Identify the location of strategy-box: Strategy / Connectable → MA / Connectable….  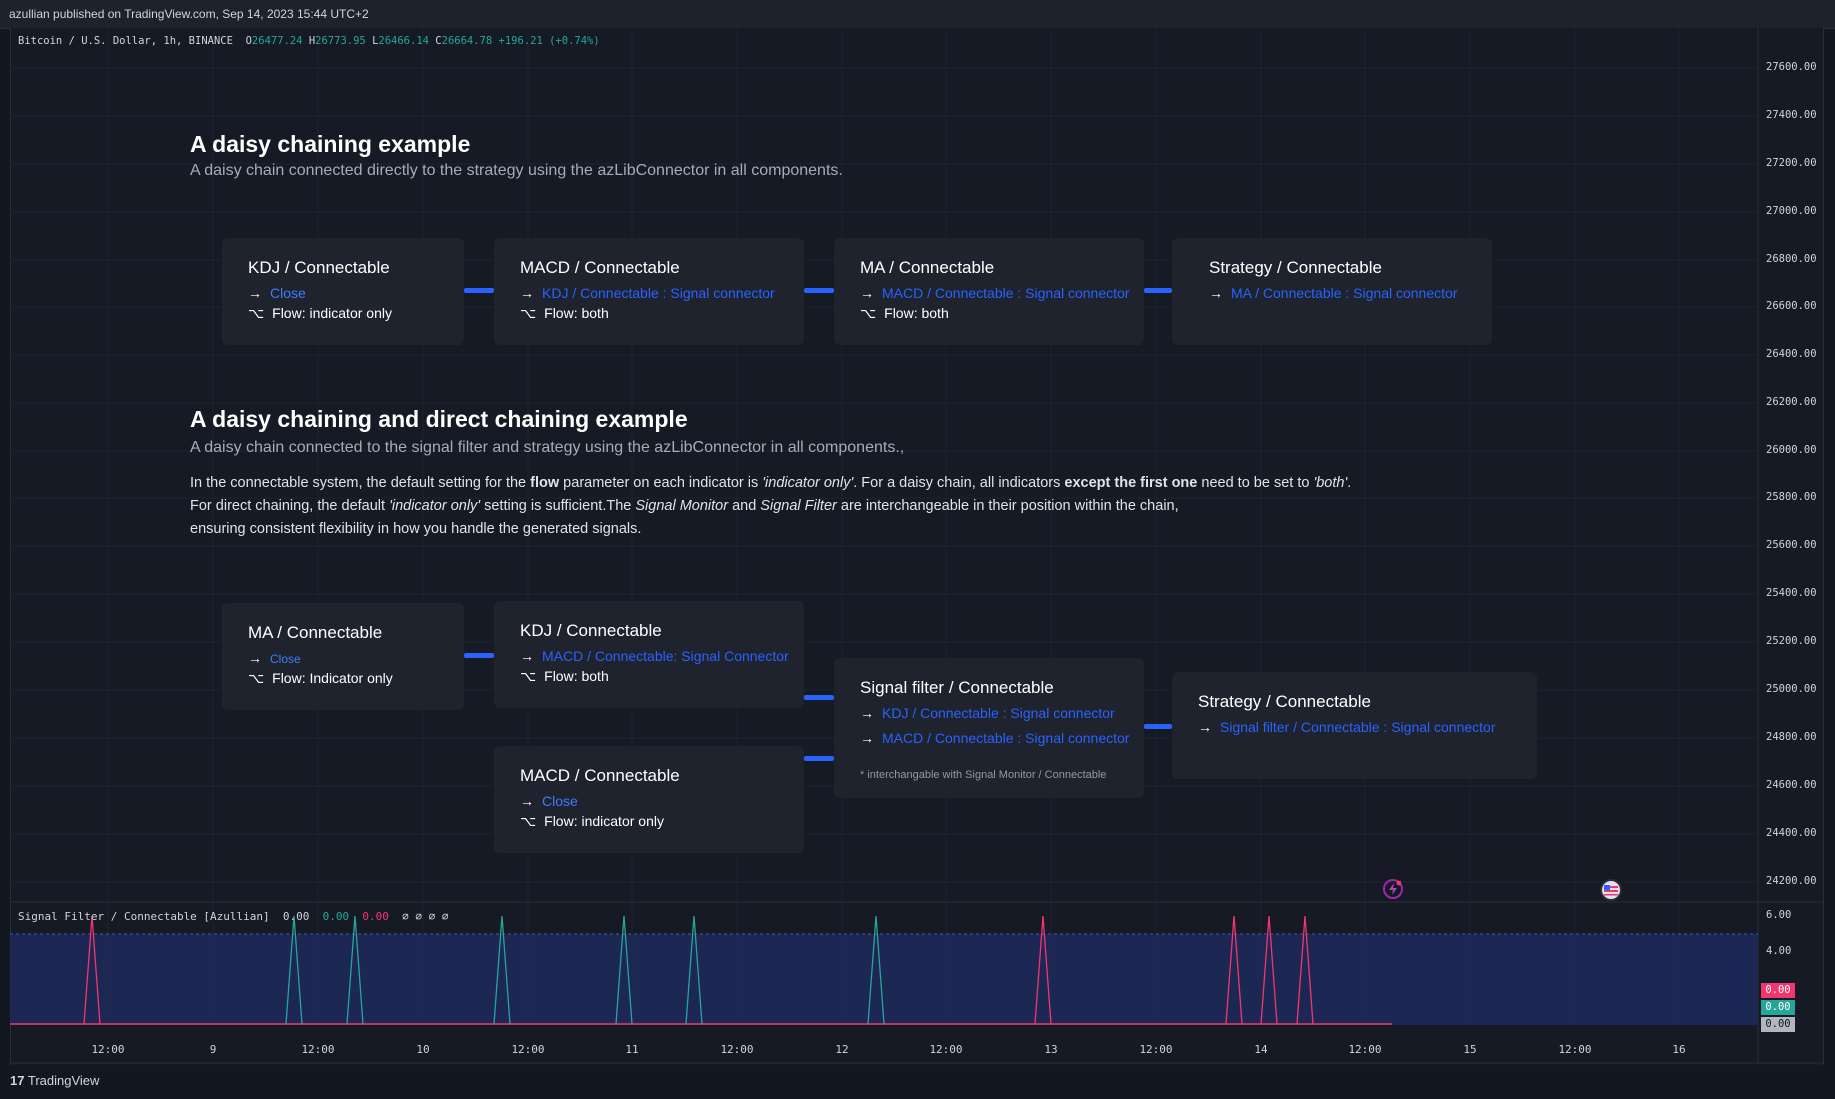
(1332, 291).